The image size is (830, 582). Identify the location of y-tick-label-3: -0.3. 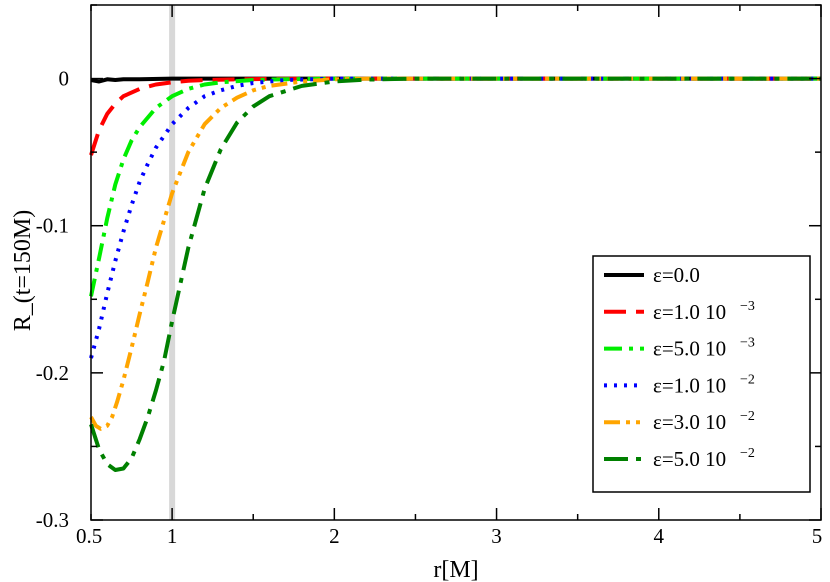
(52, 520).